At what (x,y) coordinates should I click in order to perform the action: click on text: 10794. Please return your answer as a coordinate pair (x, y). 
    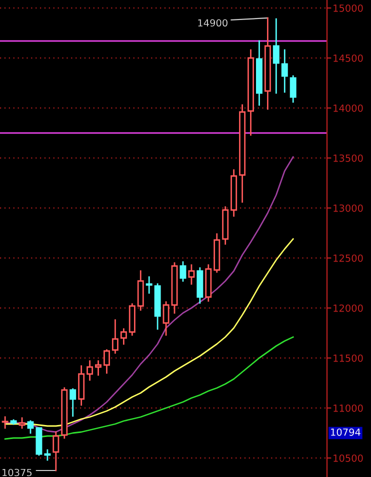
    Looking at the image, I should click on (345, 432).